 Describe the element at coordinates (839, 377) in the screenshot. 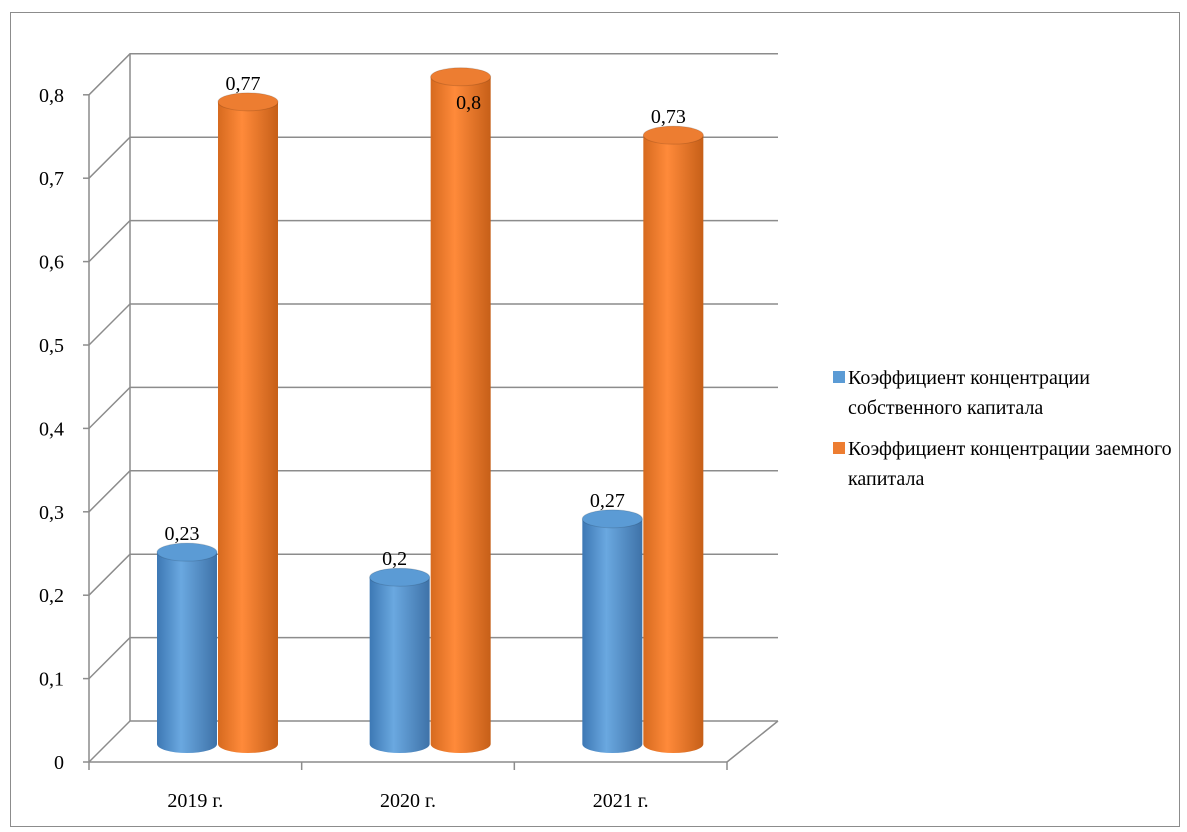

I see `legend-swatch-equity` at that location.